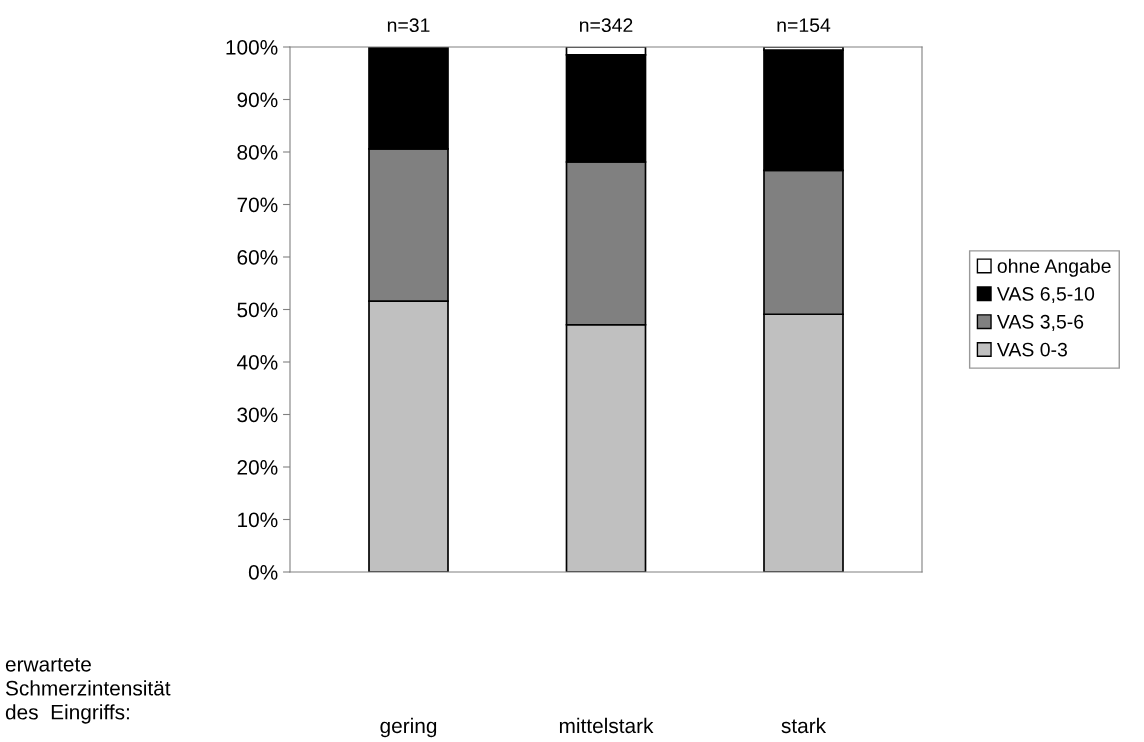 The image size is (1144, 742). What do you see at coordinates (257, 152) in the screenshot?
I see `y-tick-label: 80%` at bounding box center [257, 152].